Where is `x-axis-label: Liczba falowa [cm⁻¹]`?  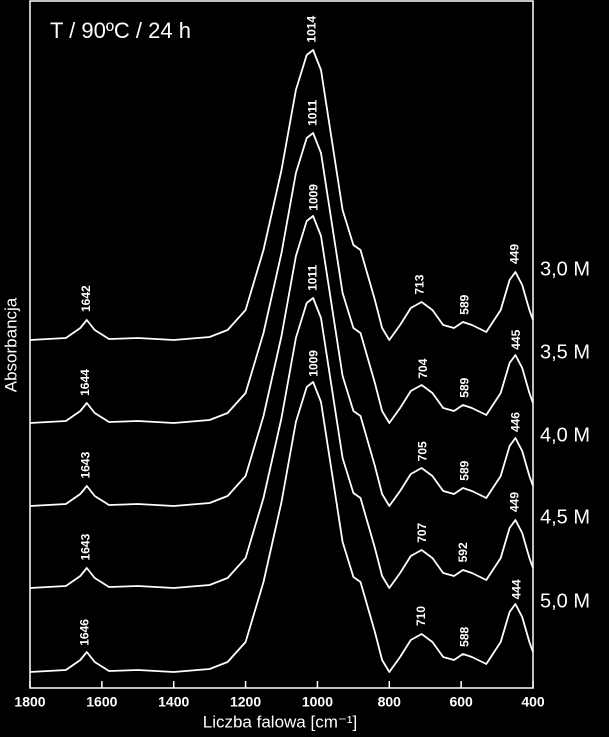 x-axis-label: Liczba falowa [cm⁻¹] is located at coordinates (280, 721).